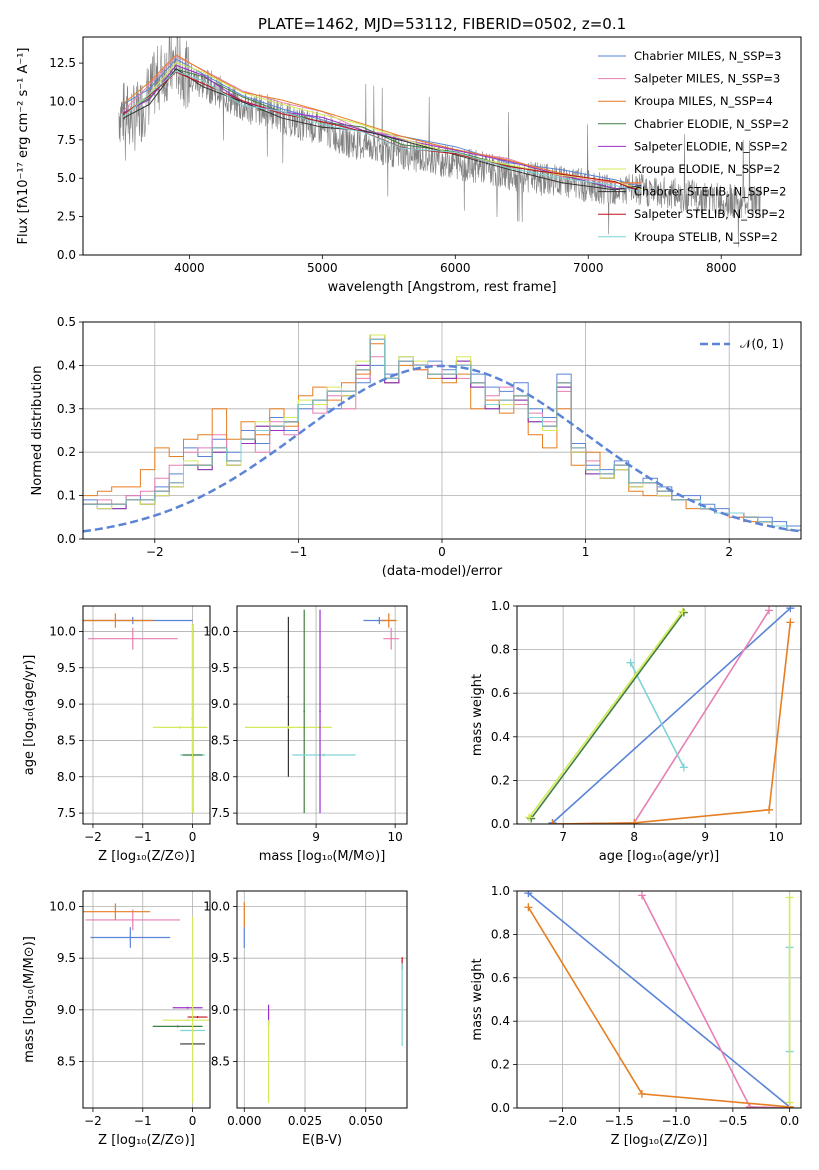  What do you see at coordinates (66, 668) in the screenshot?
I see `y-tick-label: 9.5` at bounding box center [66, 668].